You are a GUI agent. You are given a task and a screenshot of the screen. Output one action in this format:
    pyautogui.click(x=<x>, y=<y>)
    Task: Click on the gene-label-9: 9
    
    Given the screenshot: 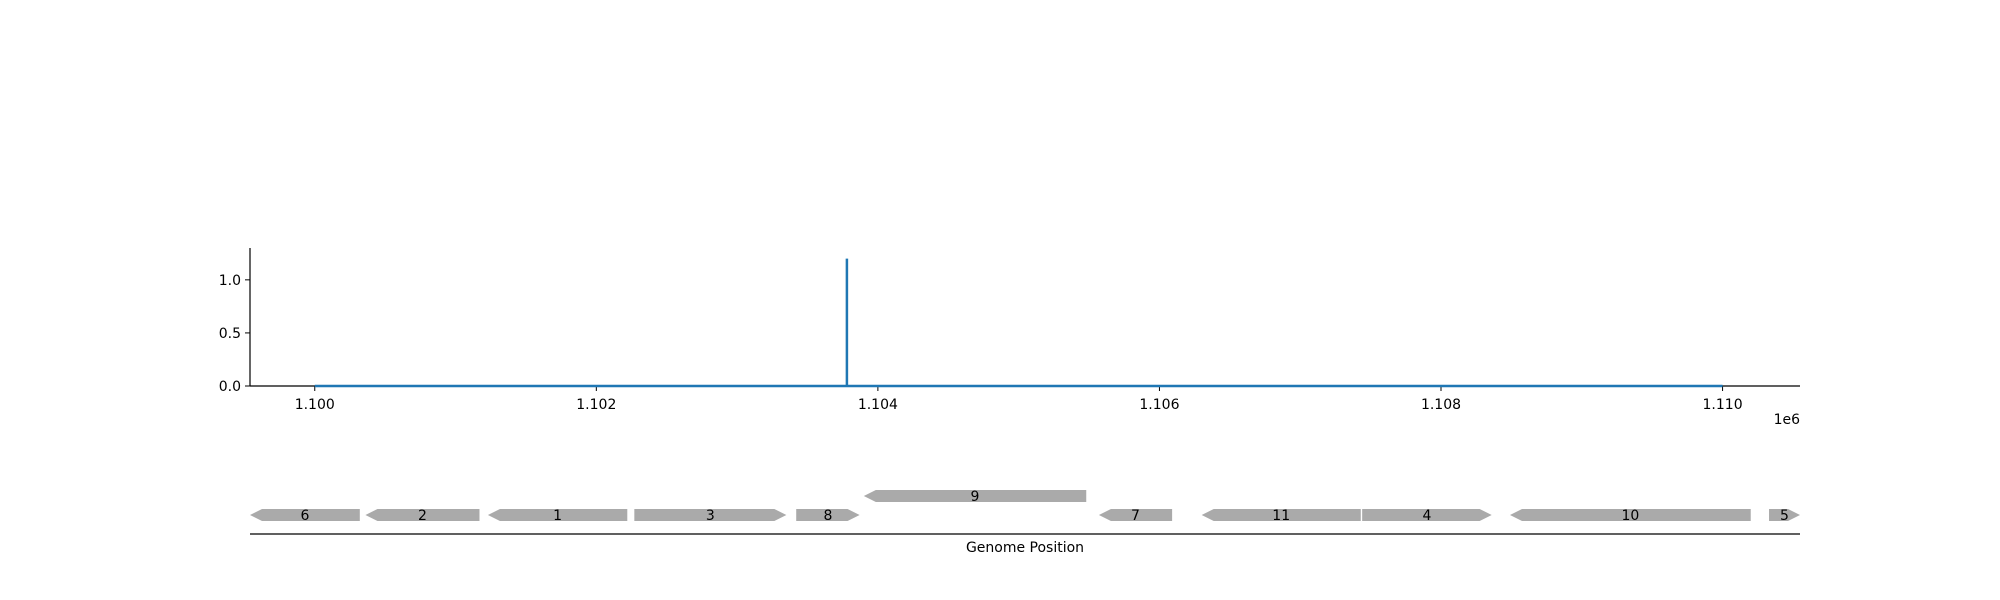 What is the action you would take?
    pyautogui.click(x=975, y=497)
    